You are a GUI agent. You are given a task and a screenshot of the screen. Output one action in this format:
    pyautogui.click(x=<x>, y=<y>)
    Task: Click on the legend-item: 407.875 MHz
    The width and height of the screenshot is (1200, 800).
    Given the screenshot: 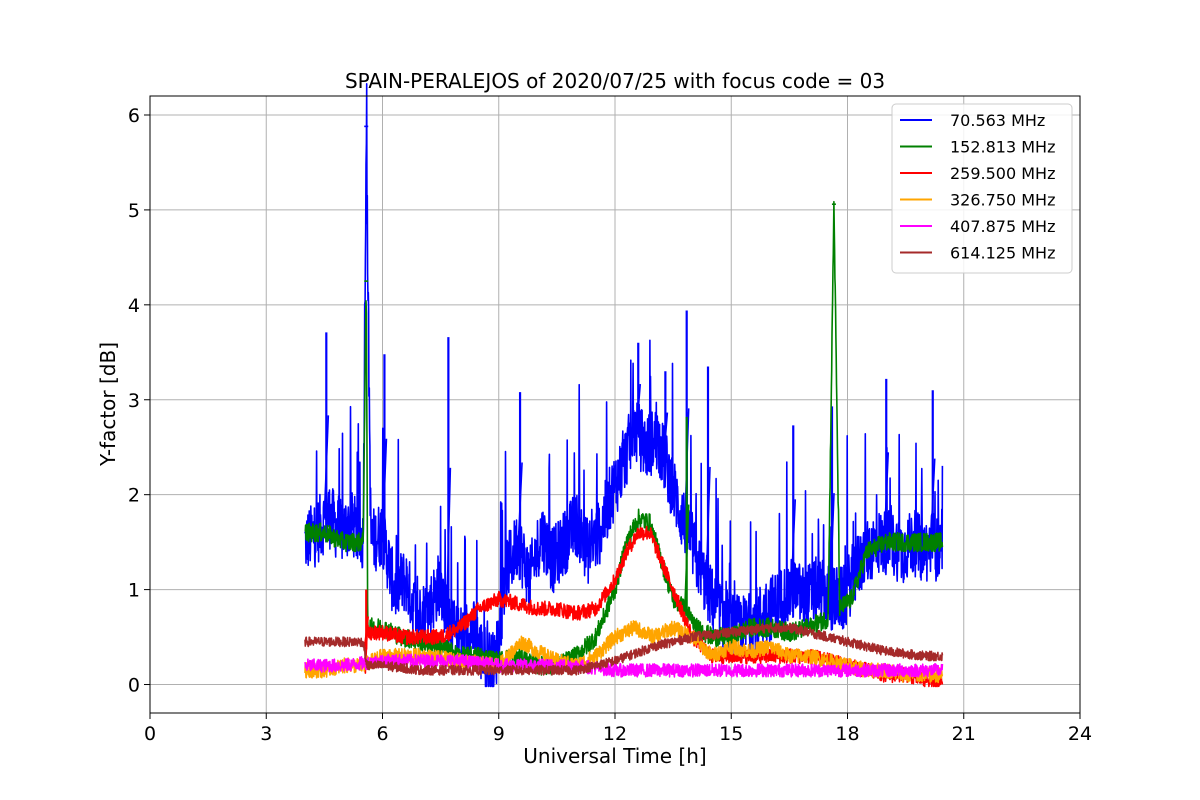 What is the action you would take?
    pyautogui.click(x=977, y=226)
    